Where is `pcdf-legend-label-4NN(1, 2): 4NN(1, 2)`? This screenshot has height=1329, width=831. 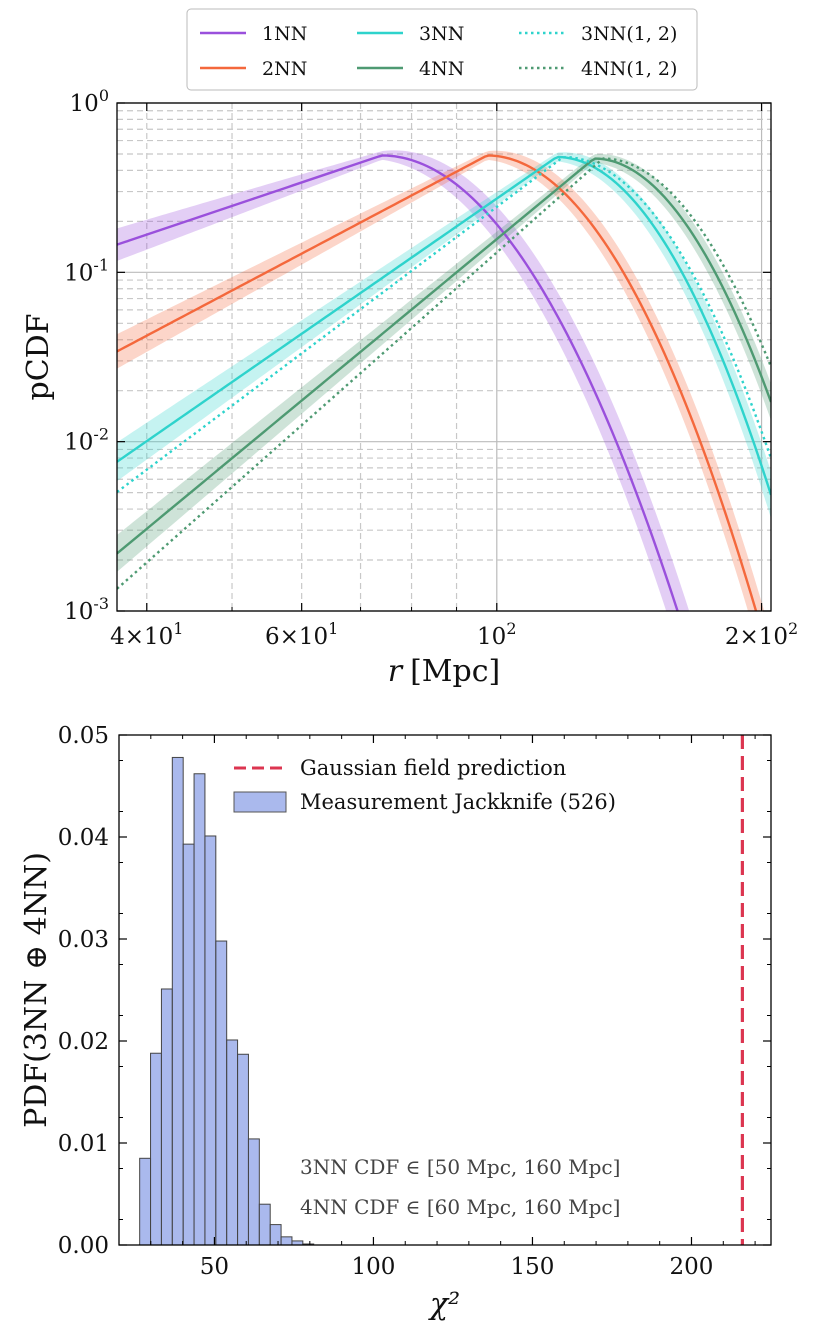
pcdf-legend-label-4NN(1, 2): 4NN(1, 2) is located at coordinates (629, 69).